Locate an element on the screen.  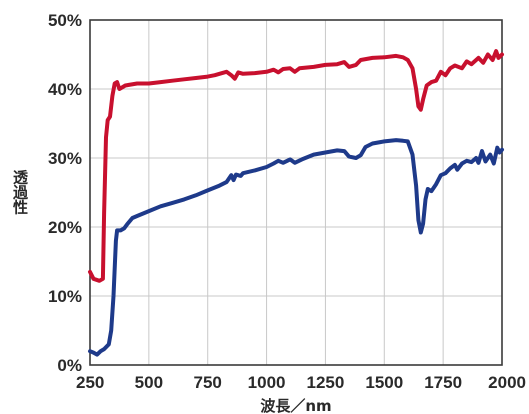
y-tick-label: 20% is located at coordinates (65, 227).